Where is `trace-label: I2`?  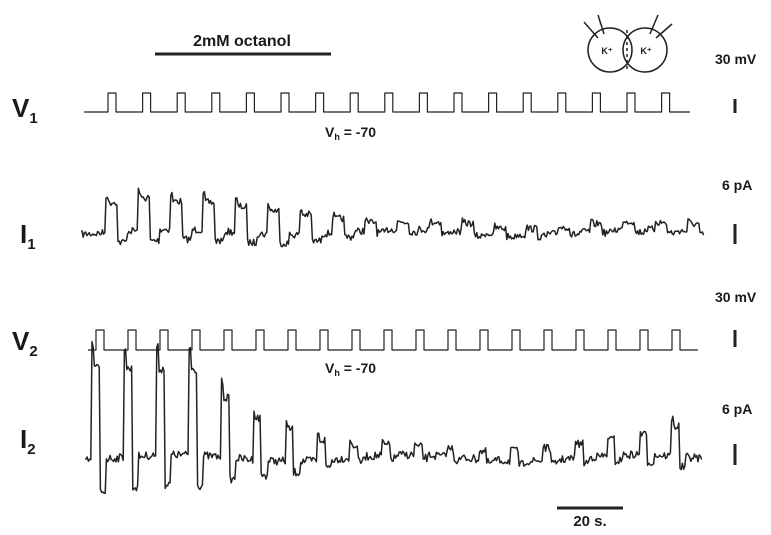
trace-label: I2 is located at coordinates (28, 441).